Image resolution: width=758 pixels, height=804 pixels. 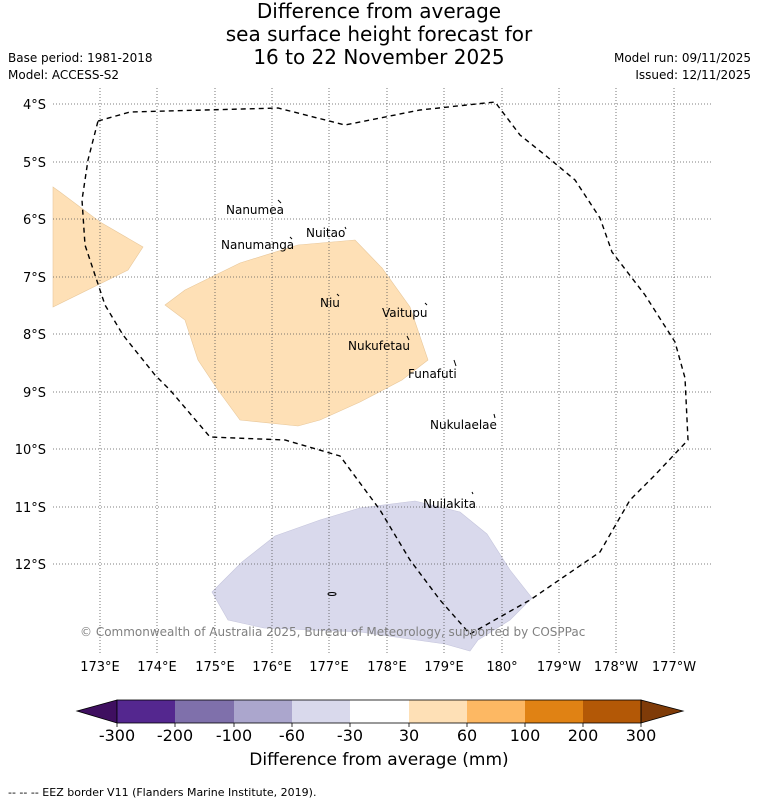 I want to click on lat-label: 5°S, so click(x=34, y=163).